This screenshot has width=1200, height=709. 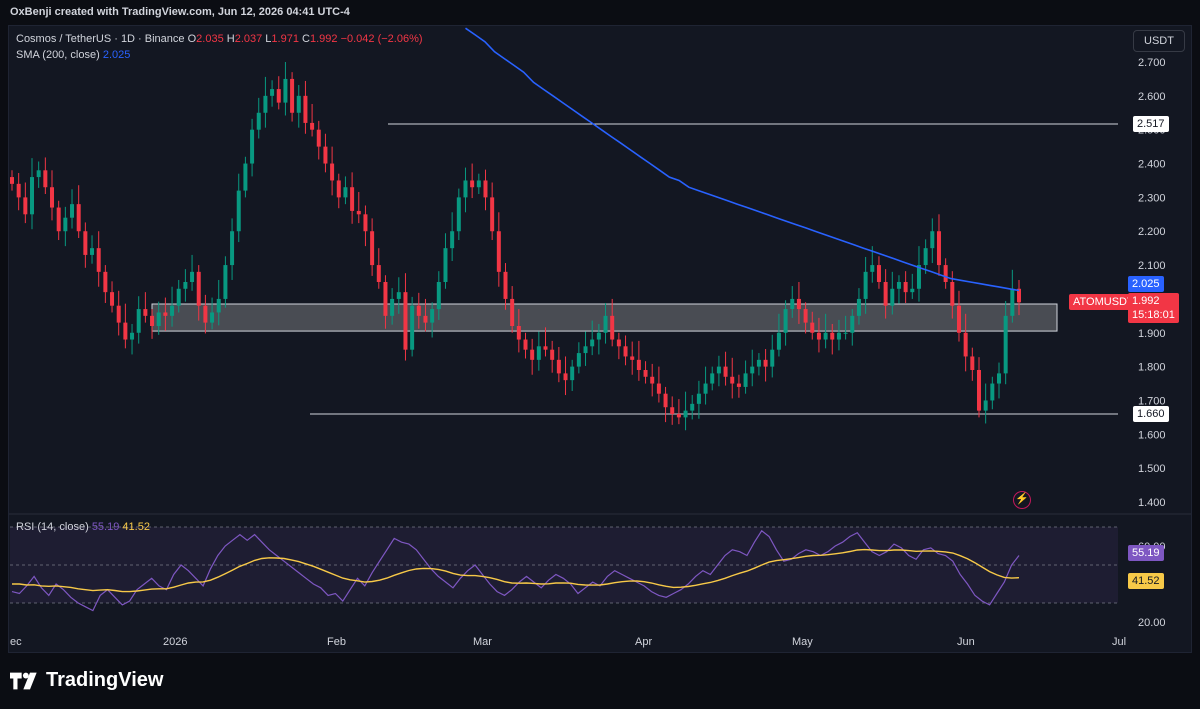 I want to click on time-axis-tick: ec, so click(x=16, y=642).